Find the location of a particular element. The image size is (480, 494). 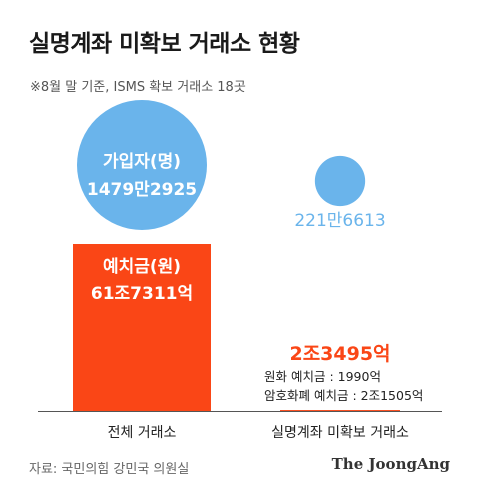

users-value-label: 1479만2925 is located at coordinates (142, 190).